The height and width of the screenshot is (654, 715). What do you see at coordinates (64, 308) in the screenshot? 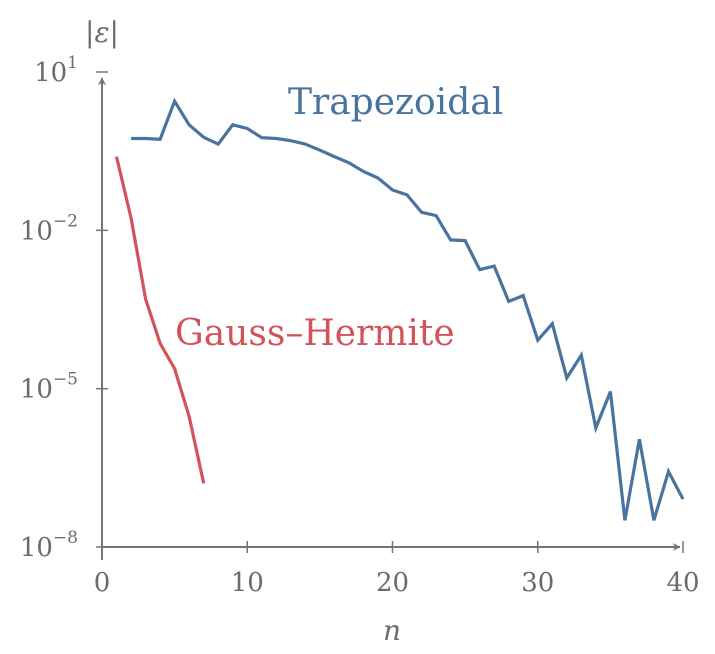
I see `y-ticks: 10¹ 10⁻² 10⁻⁵ 10⁻⁸` at bounding box center [64, 308].